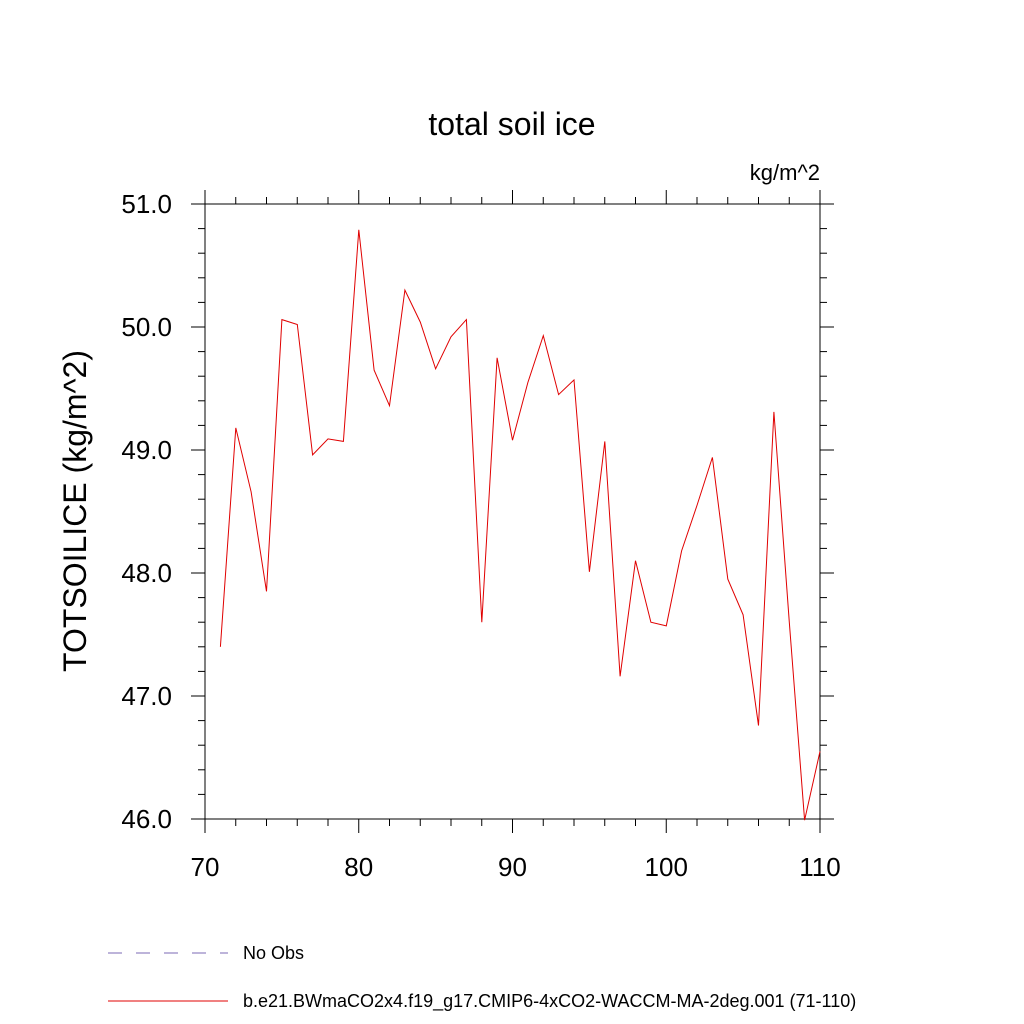 The width and height of the screenshot is (1024, 1024). What do you see at coordinates (358, 867) in the screenshot?
I see `x-tick-label: 80` at bounding box center [358, 867].